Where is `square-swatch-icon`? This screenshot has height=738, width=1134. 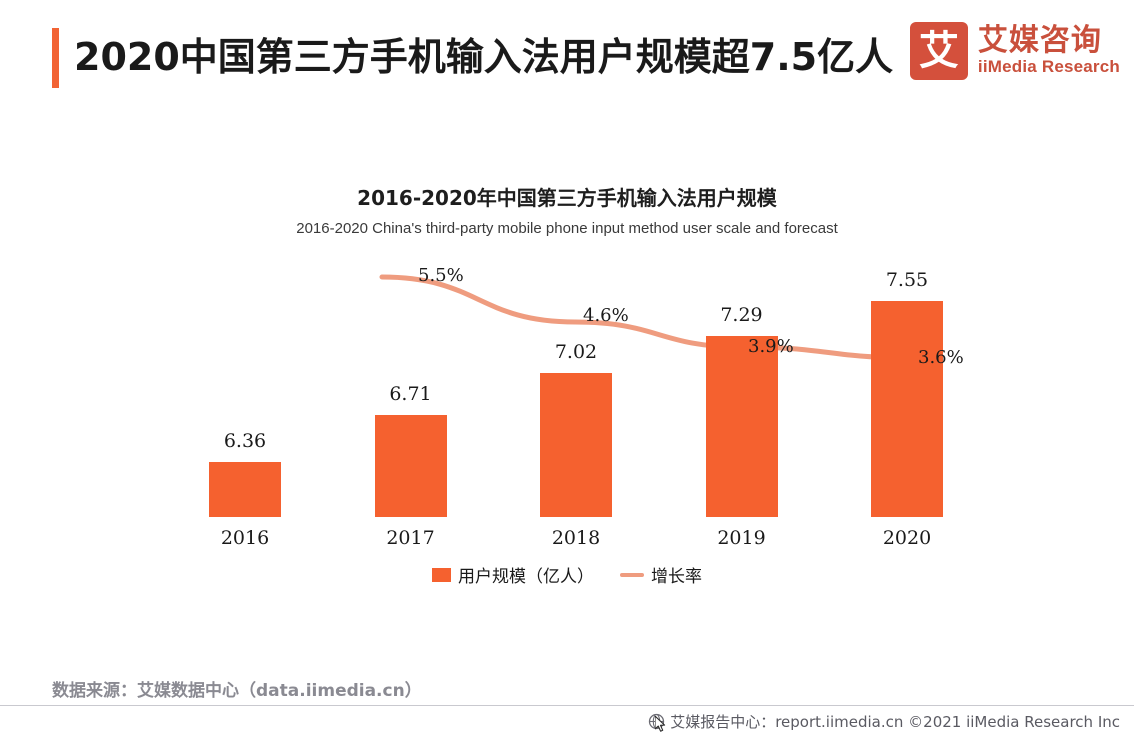
square-swatch-icon is located at coordinates (441, 574).